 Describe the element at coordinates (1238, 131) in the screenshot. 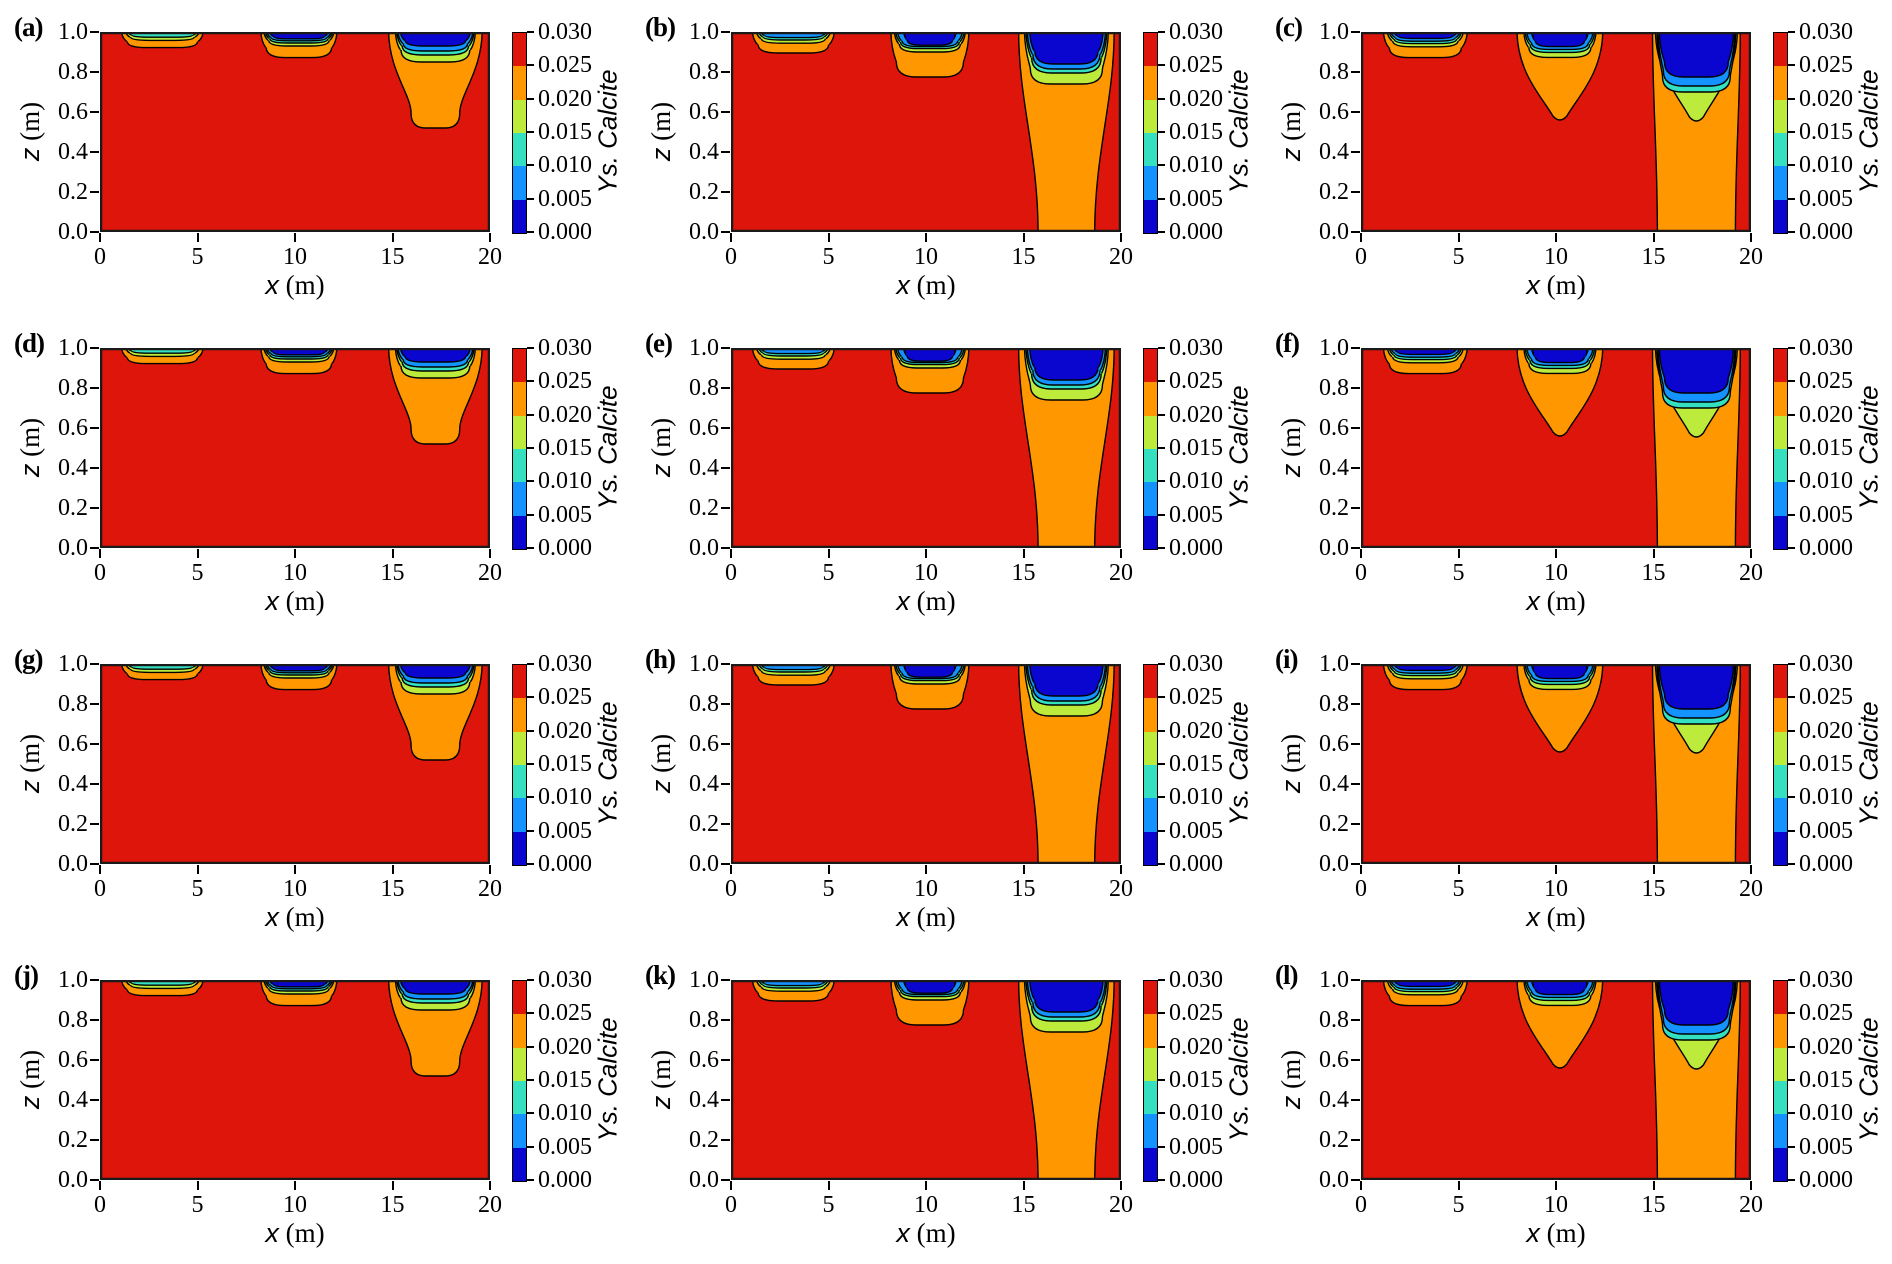

I see `colorbar-title: Ys. Calcite` at that location.